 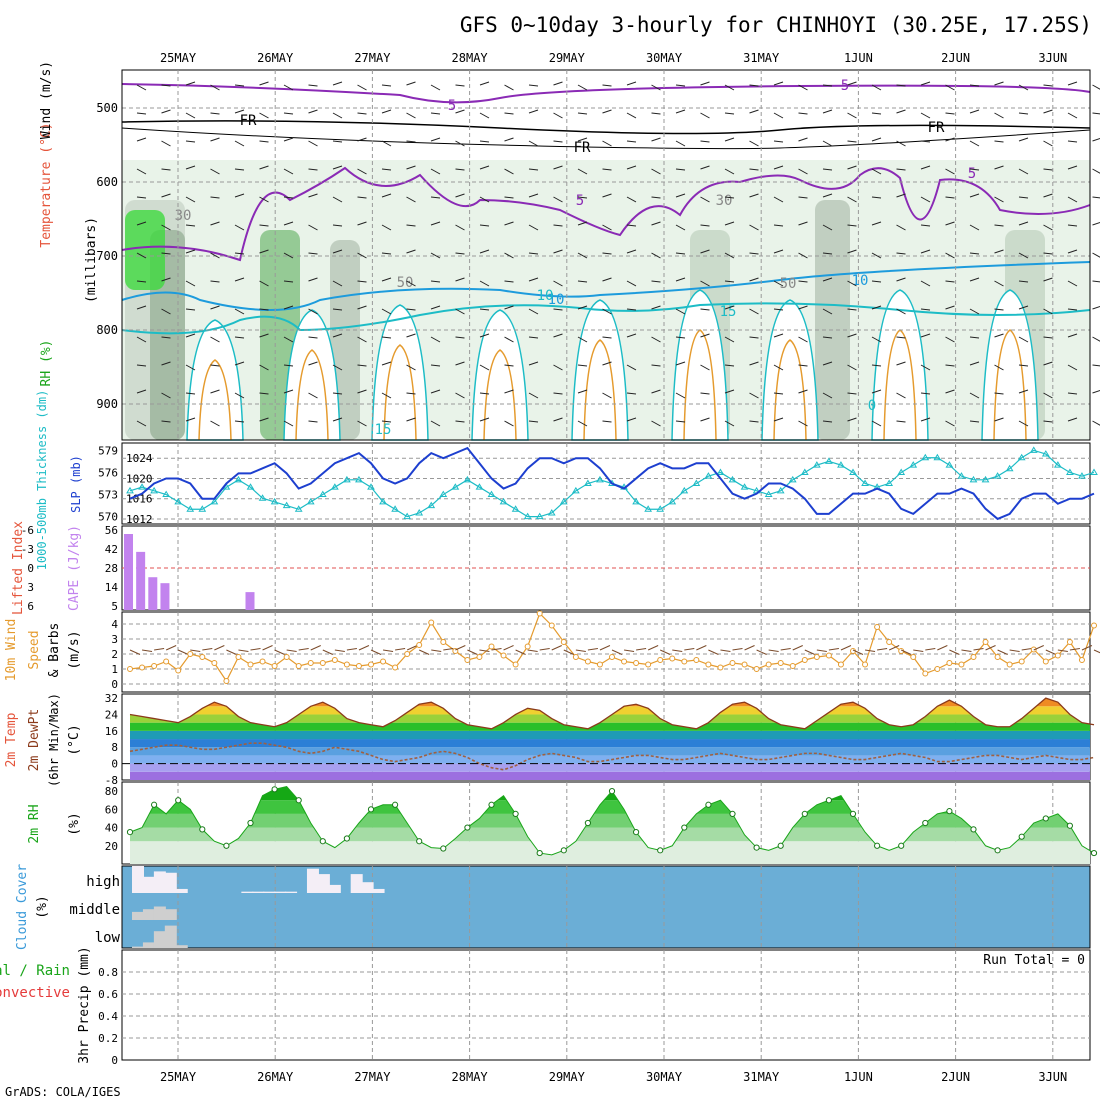 What do you see at coordinates (845, 86) in the screenshot?
I see `contour-label: 5` at bounding box center [845, 86].